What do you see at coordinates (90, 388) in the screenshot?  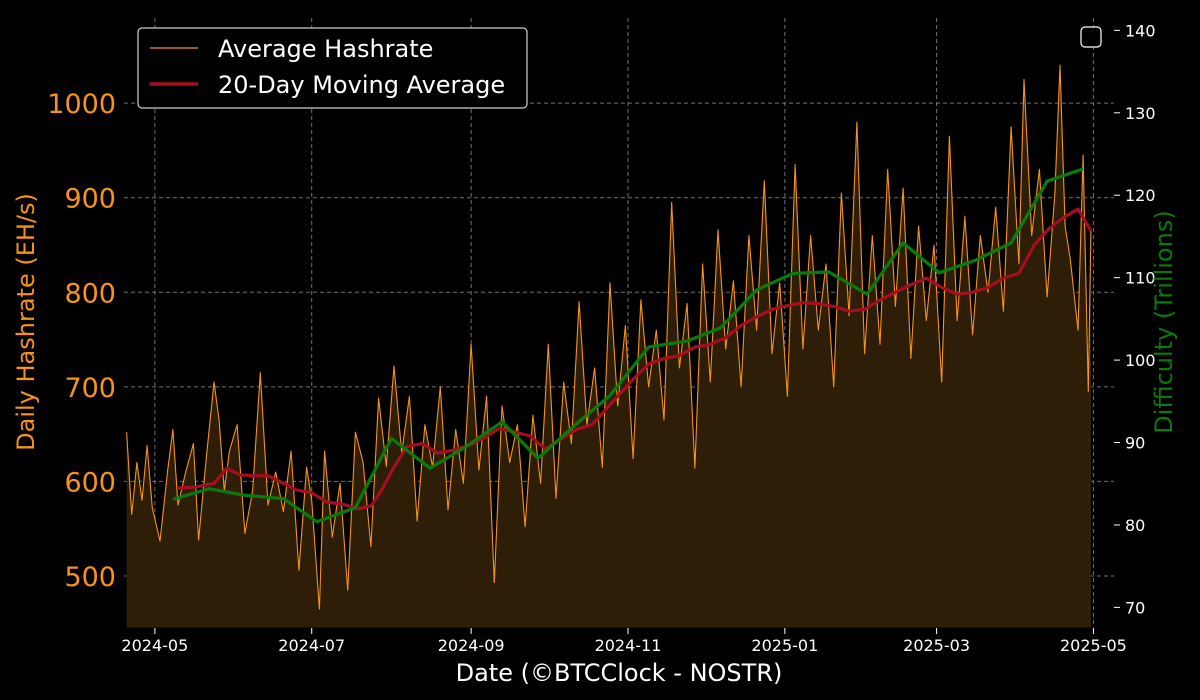 I see `left-tick-label: 700` at bounding box center [90, 388].